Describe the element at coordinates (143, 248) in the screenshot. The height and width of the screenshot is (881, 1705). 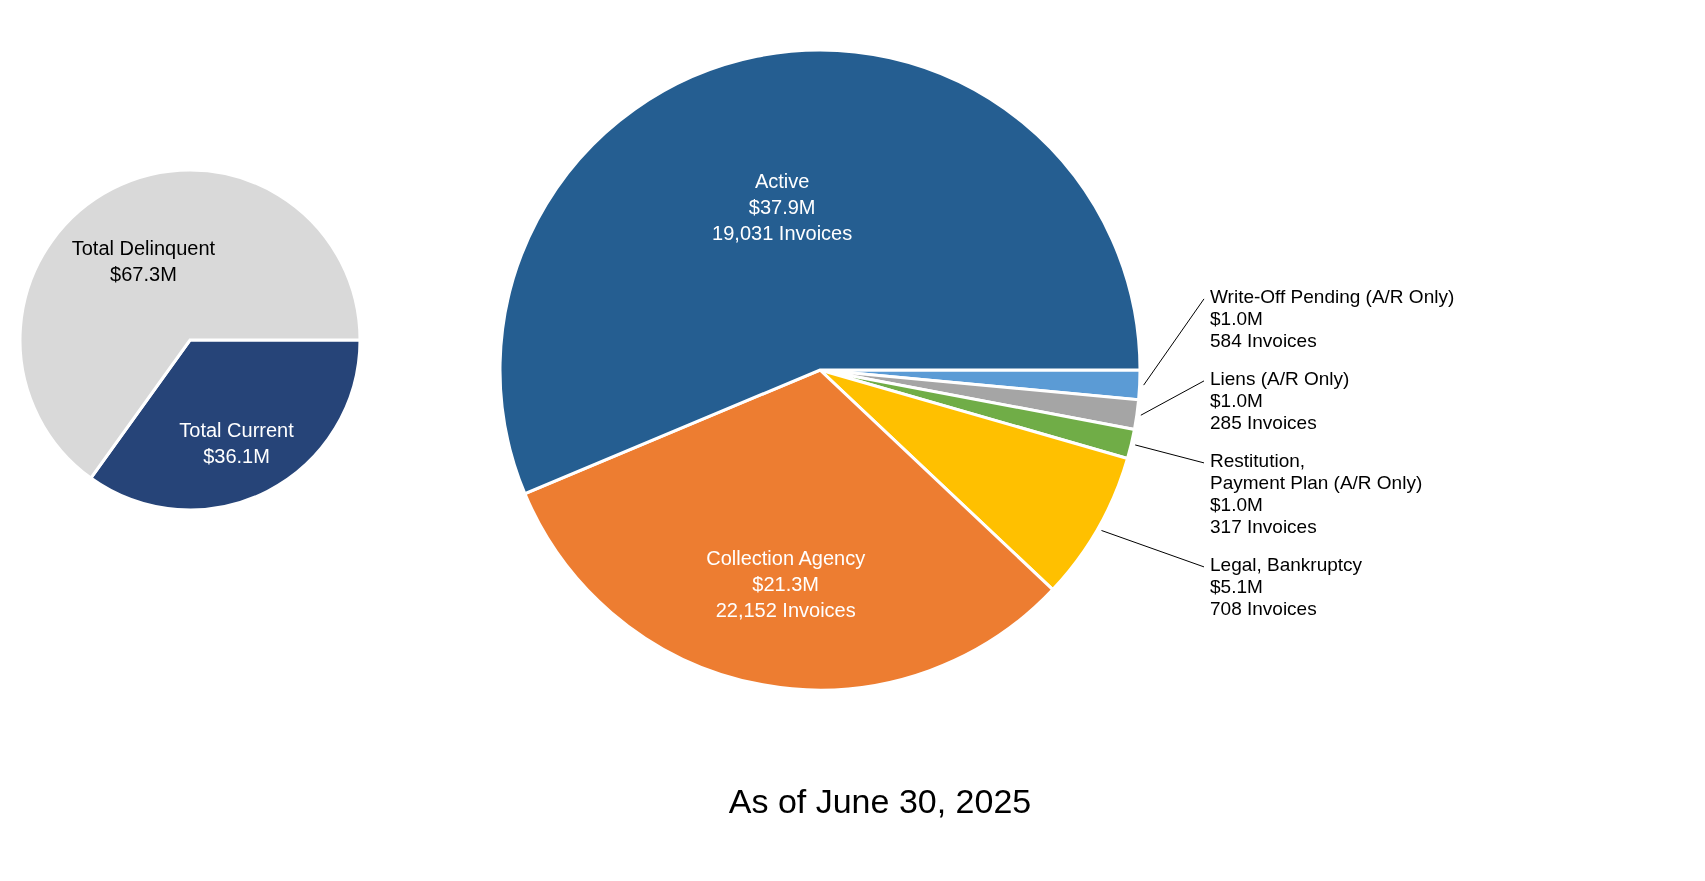
I see `slice-label: Total Delinquent` at that location.